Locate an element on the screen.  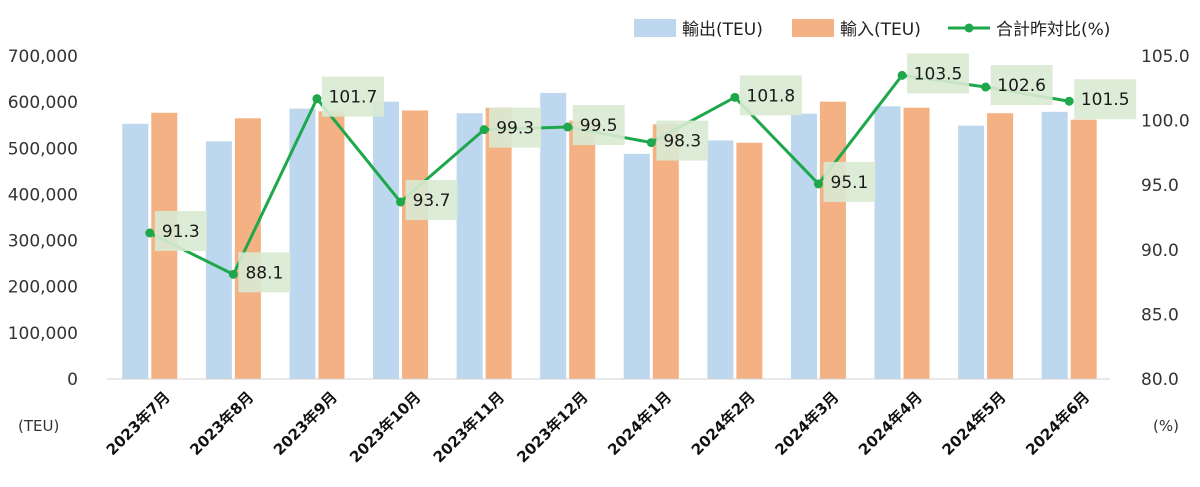
right-tick-label: 95.0 is located at coordinates (1160, 186).